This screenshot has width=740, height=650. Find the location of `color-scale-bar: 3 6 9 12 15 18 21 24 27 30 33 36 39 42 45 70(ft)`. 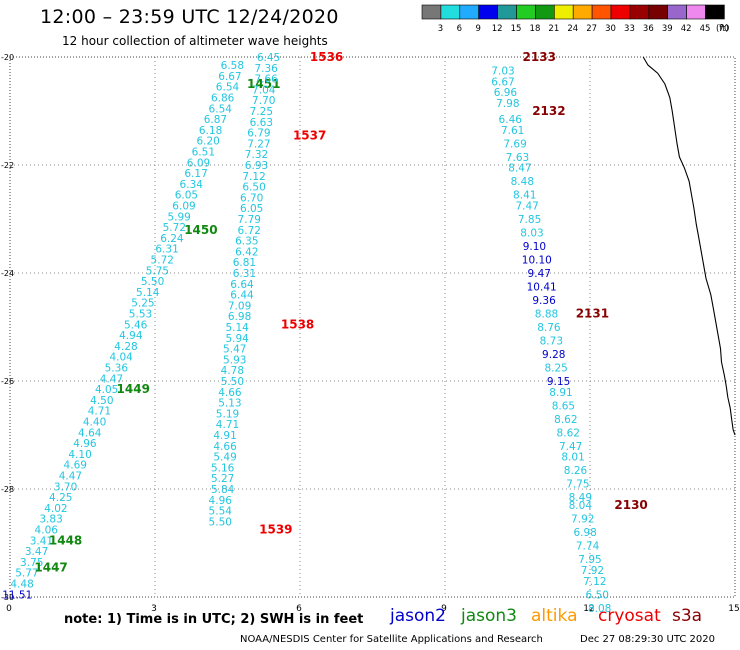

color-scale-bar: 3 6 9 12 15 18 21 24 27 30 33 36 39 42 45 70(ft) is located at coordinates (575, 19).